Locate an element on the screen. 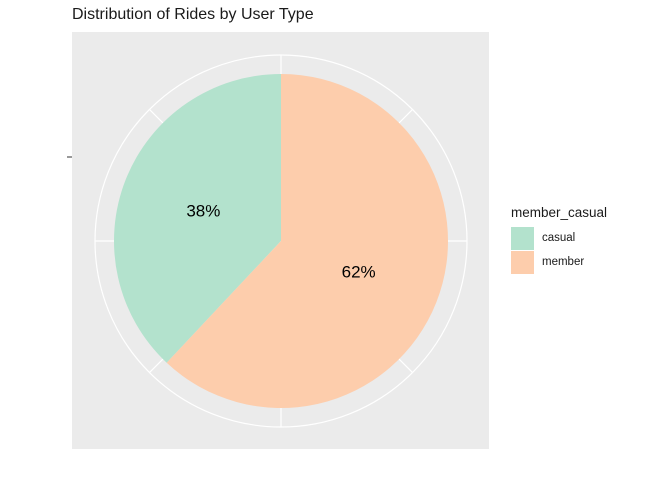 Image resolution: width=672 pixels, height=480 pixels. legend-label-casual: casual is located at coordinates (559, 238).